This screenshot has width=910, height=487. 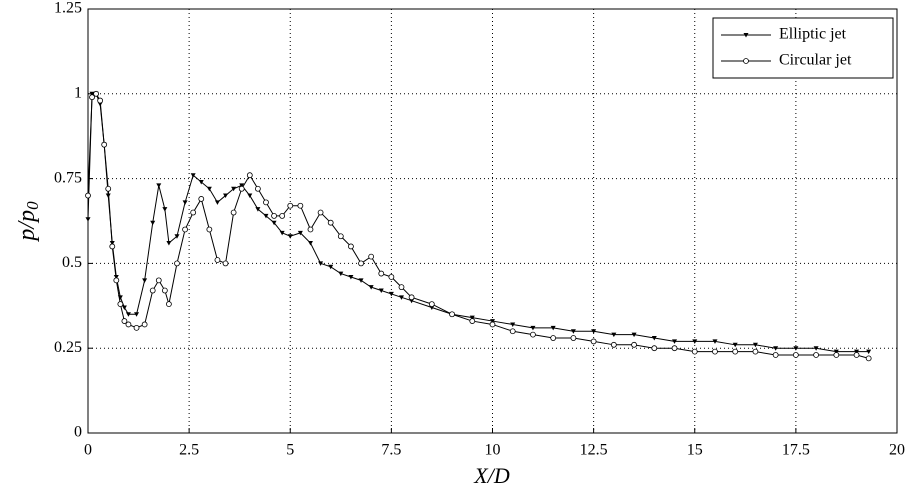 What do you see at coordinates (897, 450) in the screenshot?
I see `x-tick-label: 20` at bounding box center [897, 450].